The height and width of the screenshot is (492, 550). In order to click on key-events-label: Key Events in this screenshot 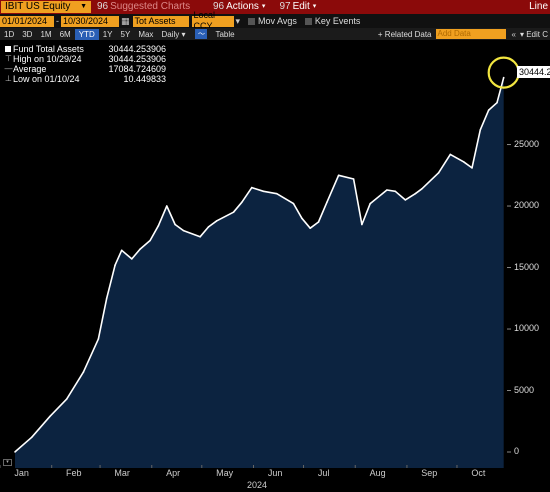, I will do `click(337, 21)`.